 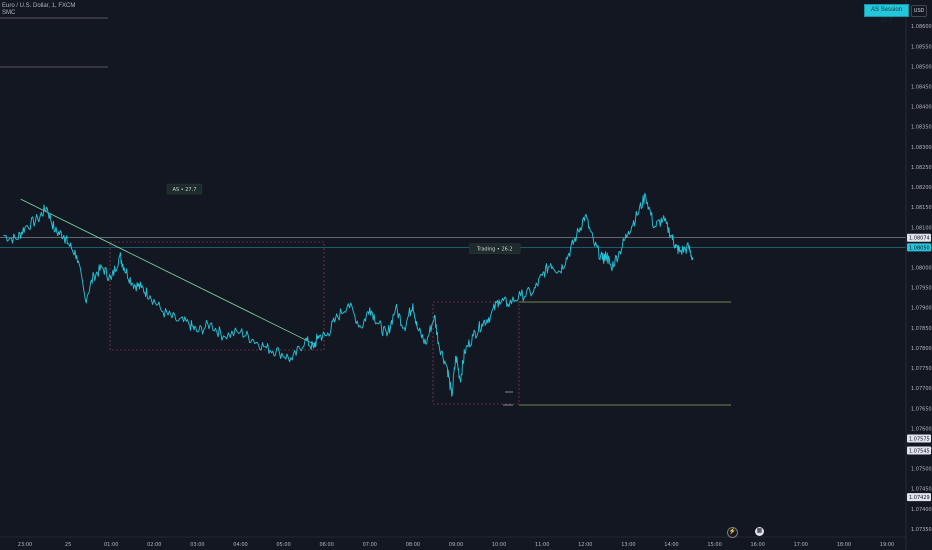 What do you see at coordinates (25, 545) in the screenshot?
I see `x-tick-label: 23:00` at bounding box center [25, 545].